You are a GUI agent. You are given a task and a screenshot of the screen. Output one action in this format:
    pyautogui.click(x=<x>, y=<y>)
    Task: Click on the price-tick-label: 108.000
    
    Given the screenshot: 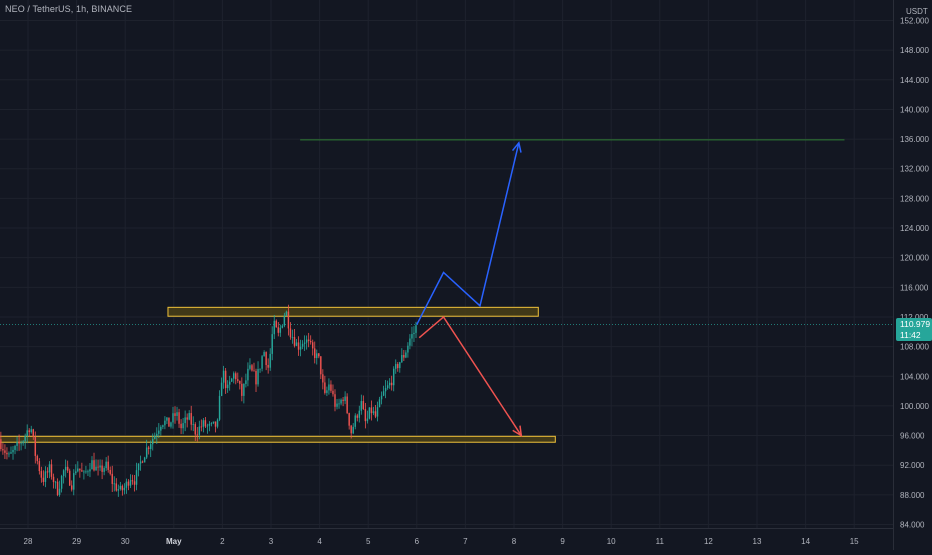 What is the action you would take?
    pyautogui.click(x=914, y=347)
    